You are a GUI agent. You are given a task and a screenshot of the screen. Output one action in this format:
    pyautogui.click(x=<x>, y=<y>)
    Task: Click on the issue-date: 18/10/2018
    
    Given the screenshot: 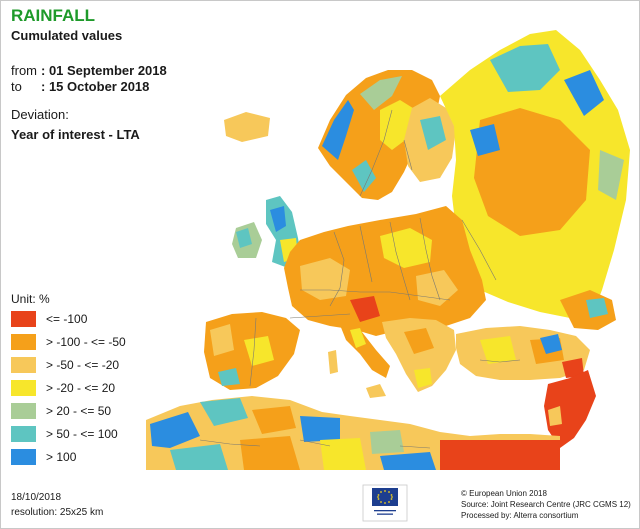 What is the action you would take?
    pyautogui.click(x=36, y=497)
    